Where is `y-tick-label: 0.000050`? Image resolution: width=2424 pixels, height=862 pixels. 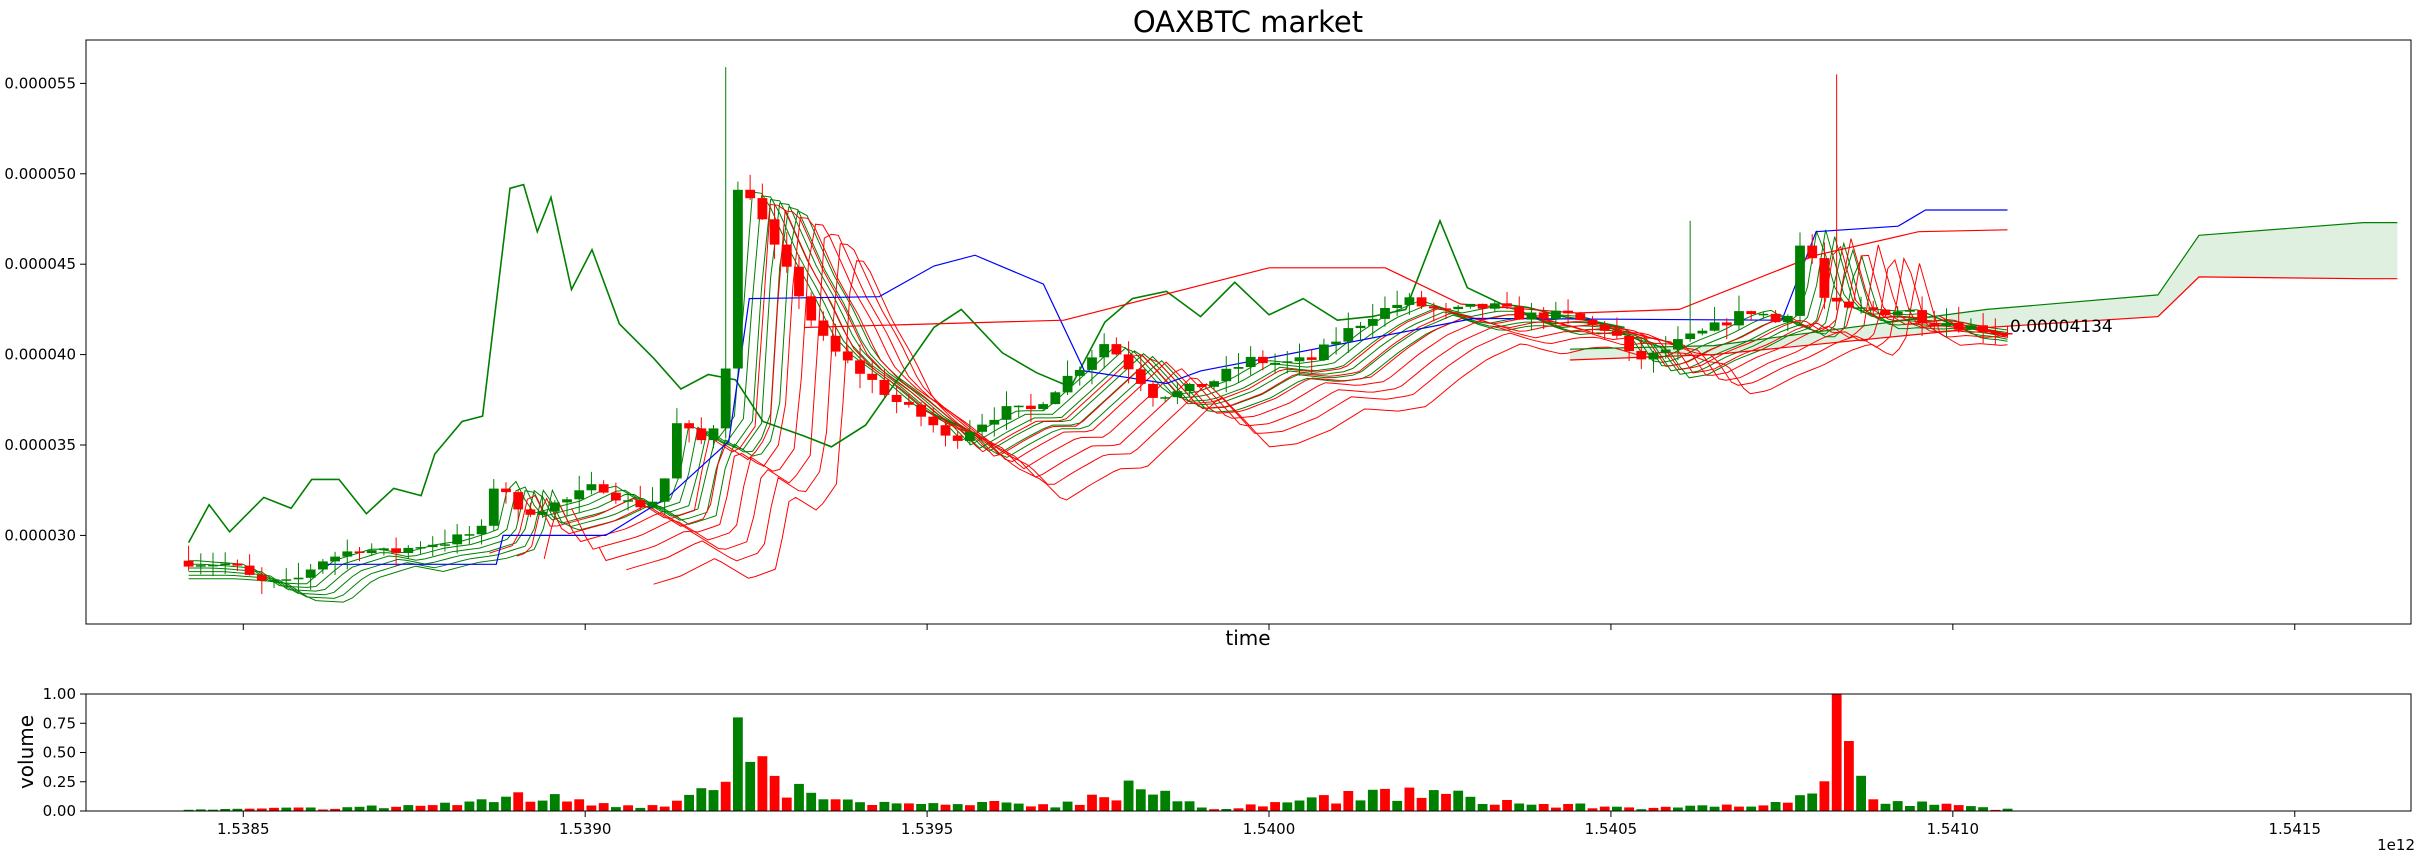
y-tick-label: 0.000050 is located at coordinates (40, 174).